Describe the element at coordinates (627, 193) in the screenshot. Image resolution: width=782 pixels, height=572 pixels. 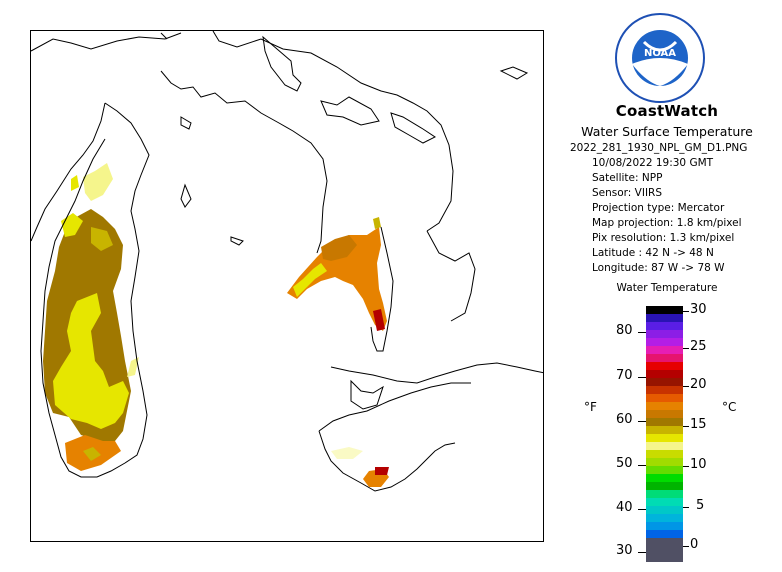
I see `sensor-label: Sensor: VIIRS` at that location.